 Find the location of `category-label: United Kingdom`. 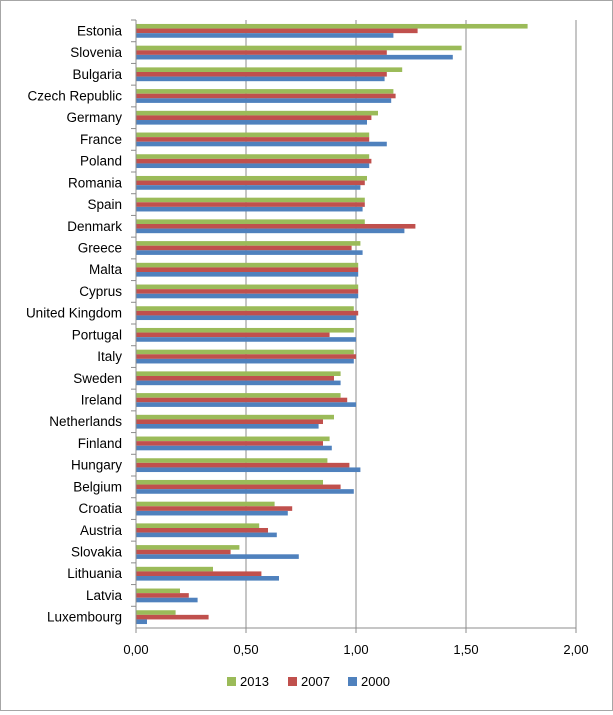

category-label: United Kingdom is located at coordinates (74, 313).